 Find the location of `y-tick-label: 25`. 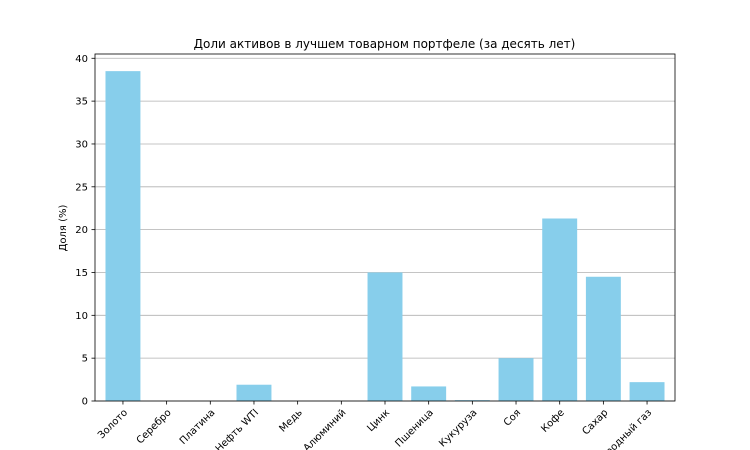

y-tick-label: 25 is located at coordinates (81, 187).